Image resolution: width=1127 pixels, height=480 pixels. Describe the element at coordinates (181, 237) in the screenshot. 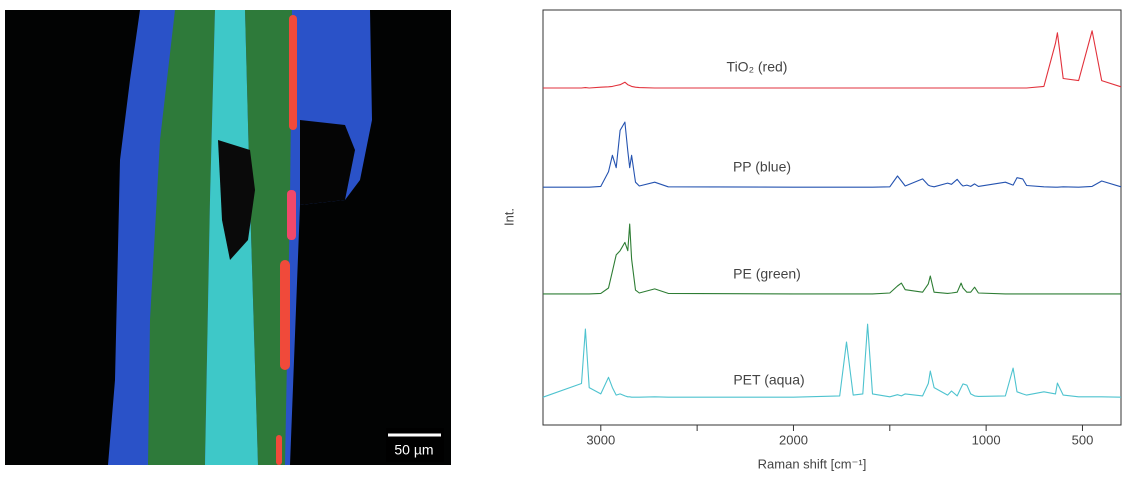

I see `green-band` at that location.